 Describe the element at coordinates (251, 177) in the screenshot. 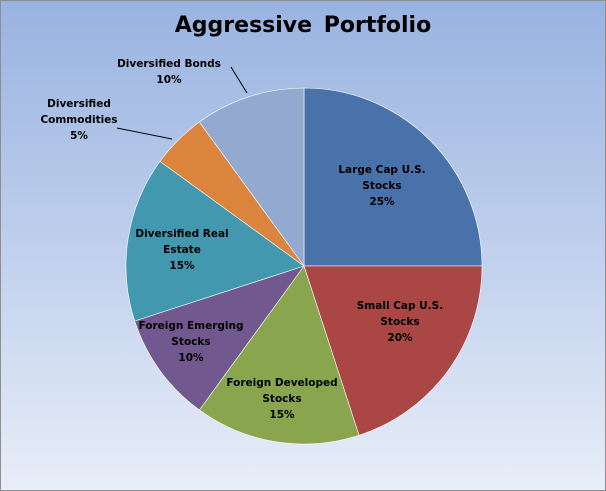

I see `pie-slice-diversified-bonds` at that location.